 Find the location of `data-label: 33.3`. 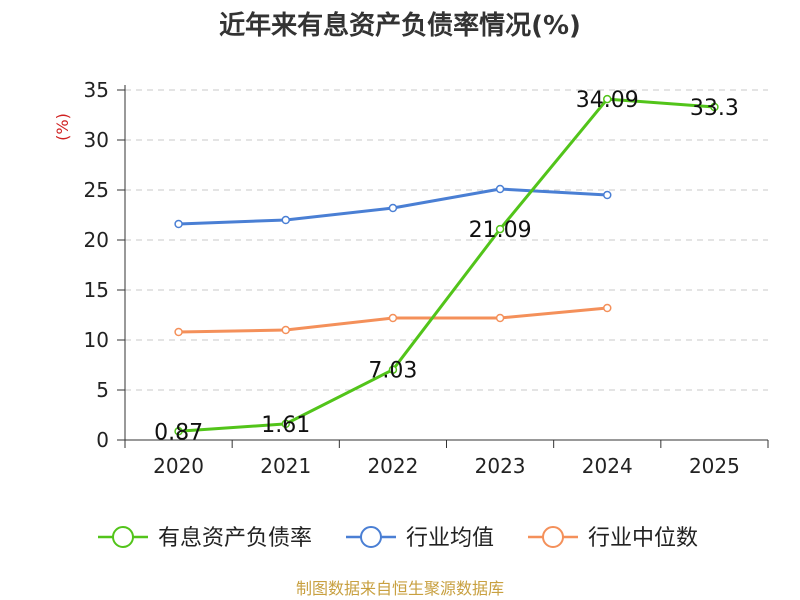

data-label: 33.3 is located at coordinates (714, 108).